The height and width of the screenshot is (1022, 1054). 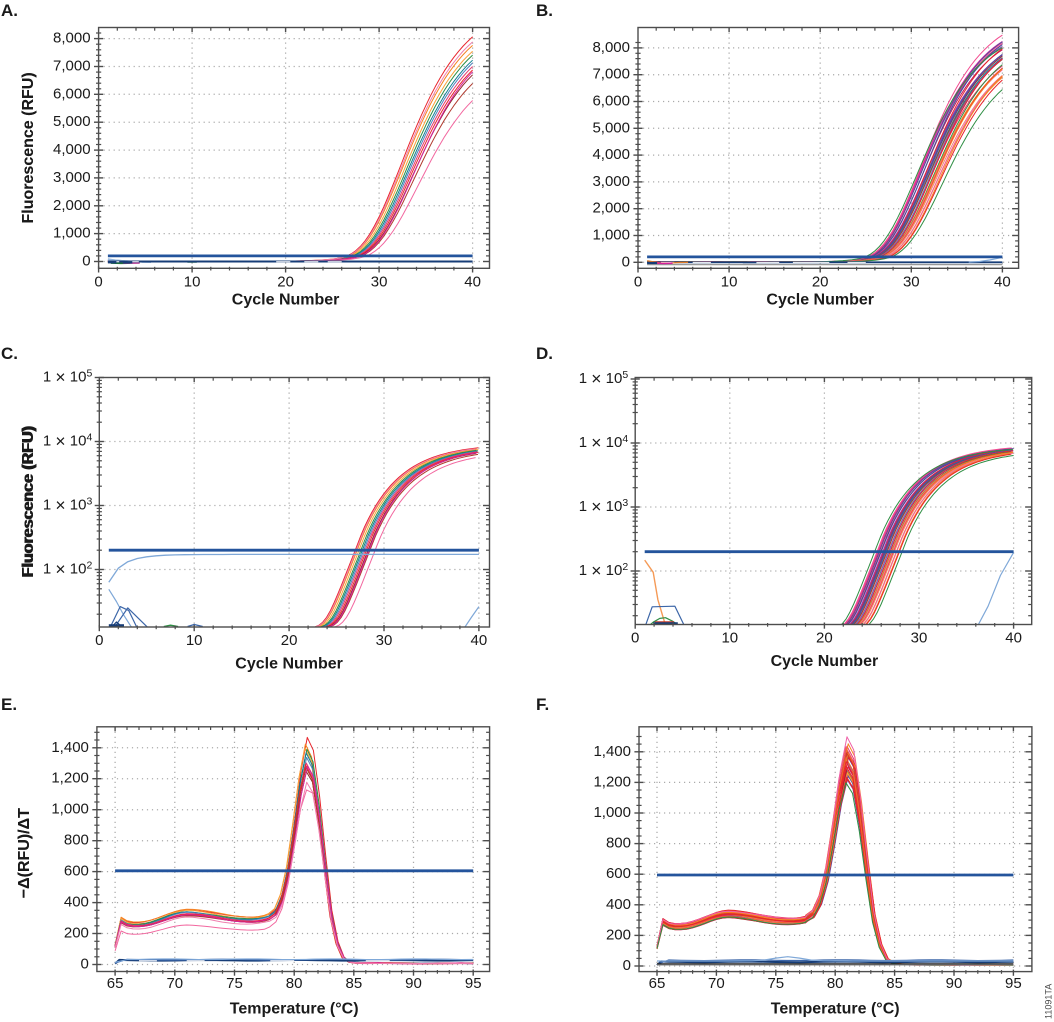 I want to click on svg-text: E., so click(x=9, y=704).